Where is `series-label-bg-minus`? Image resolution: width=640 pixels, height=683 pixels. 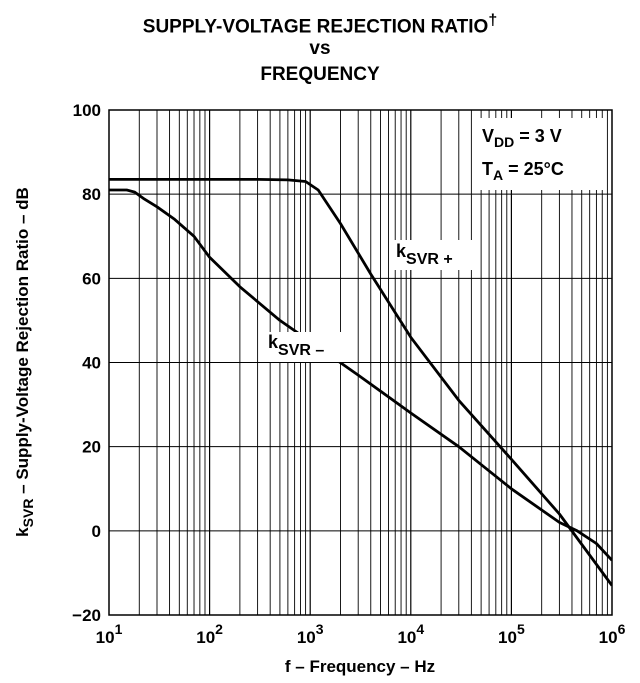 series-label-bg-minus is located at coordinates (305, 347).